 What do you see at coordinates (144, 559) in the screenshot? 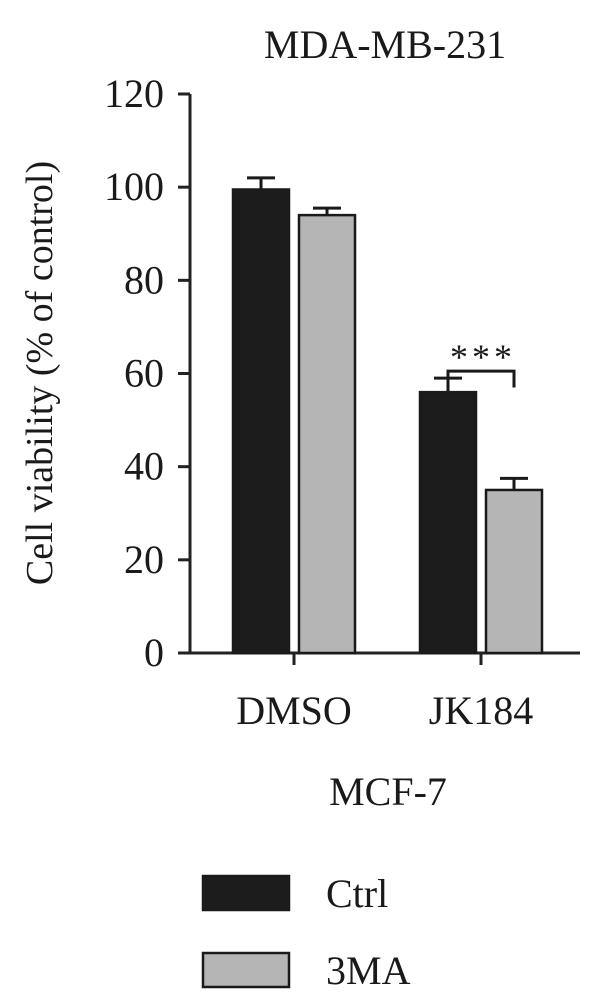
I see `y-tick-label: 20` at bounding box center [144, 559].